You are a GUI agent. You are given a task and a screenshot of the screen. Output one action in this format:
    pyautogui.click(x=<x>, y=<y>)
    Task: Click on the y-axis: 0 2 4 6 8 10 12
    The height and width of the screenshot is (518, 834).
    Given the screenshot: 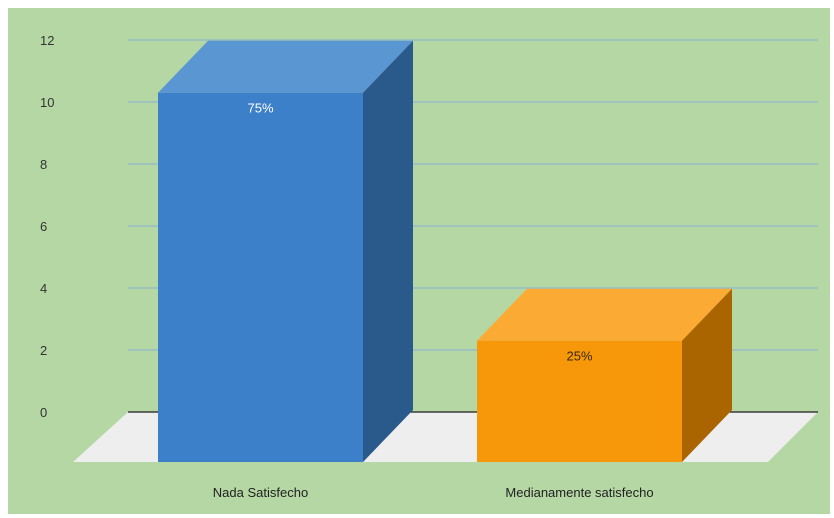 What is the action you would take?
    pyautogui.click(x=47, y=226)
    